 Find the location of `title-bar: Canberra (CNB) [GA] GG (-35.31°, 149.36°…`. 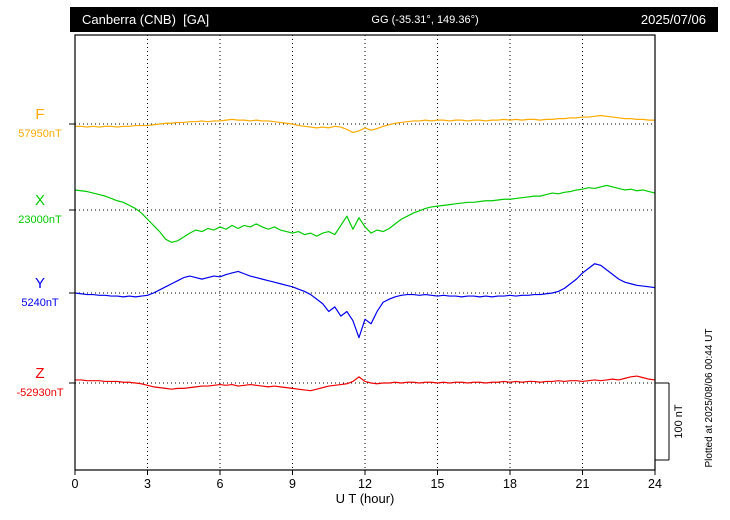

title-bar: Canberra (CNB) [GA] GG (-35.31°, 149.36°… is located at coordinates (394, 19).